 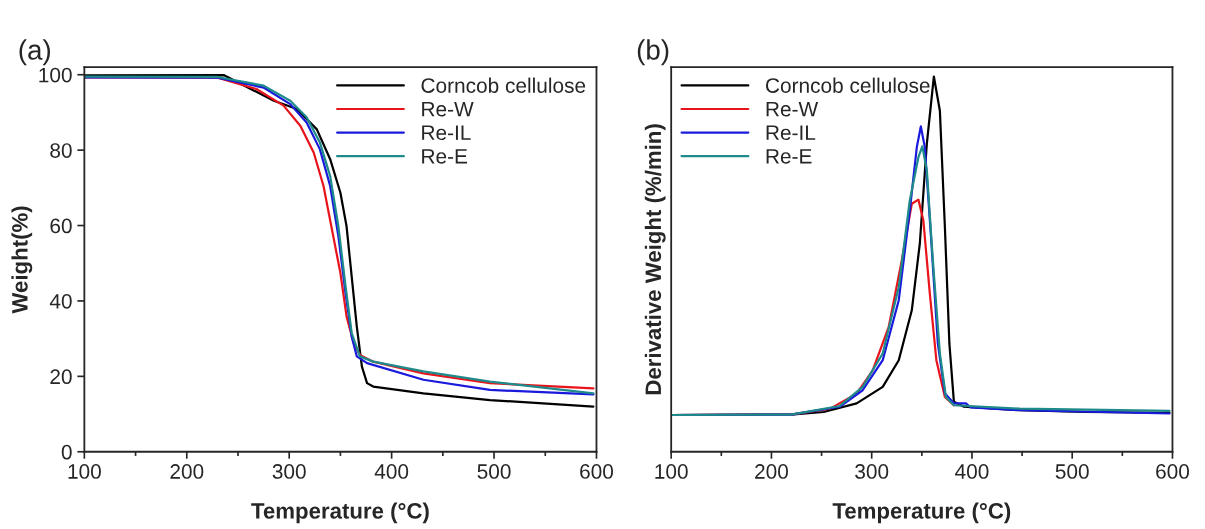 I want to click on y-tick-label: 0, so click(x=66, y=452).